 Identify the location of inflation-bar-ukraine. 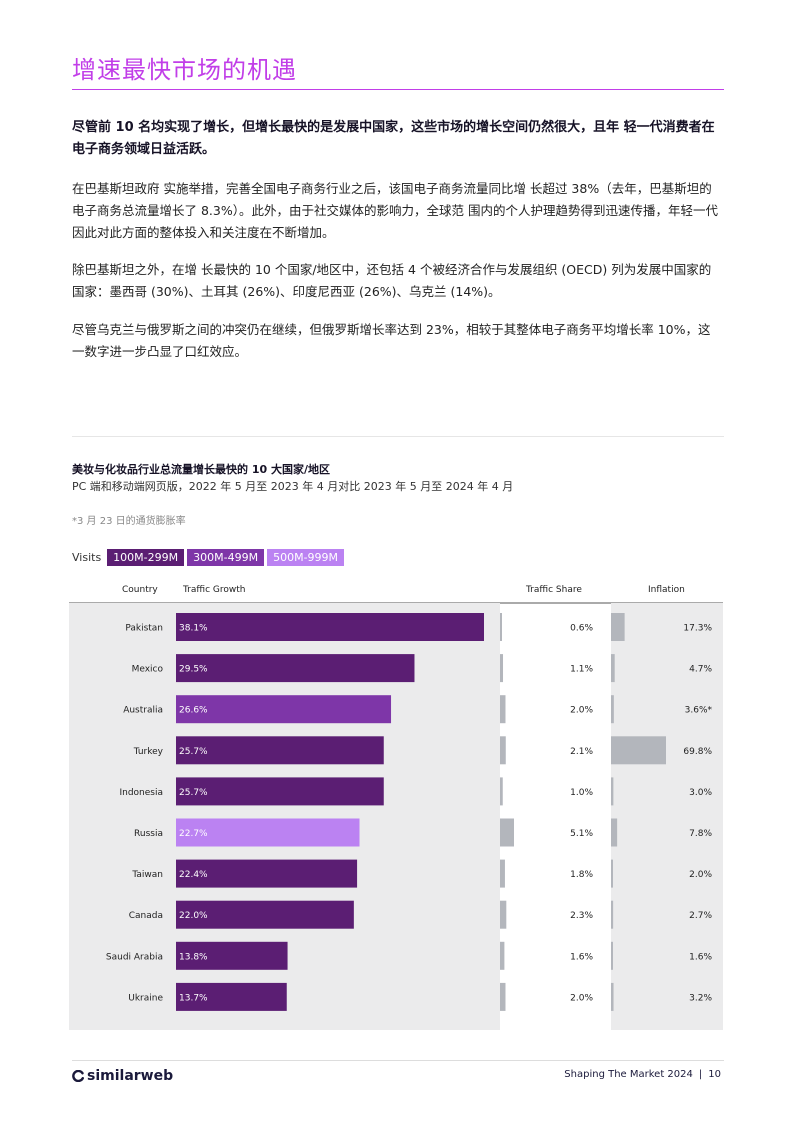
(612, 996).